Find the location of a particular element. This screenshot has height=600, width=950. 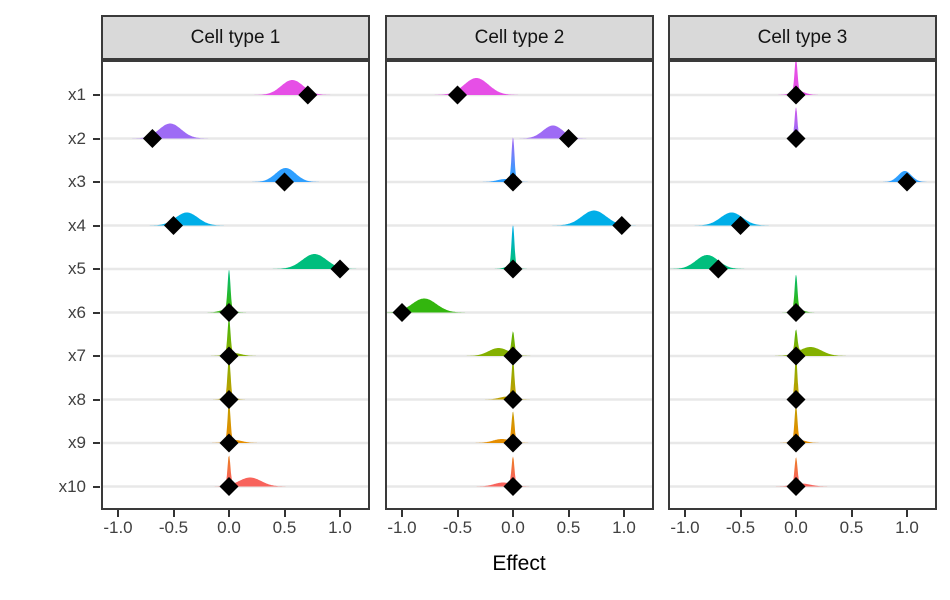

point-estimate-diamond-x2 is located at coordinates (152, 138).